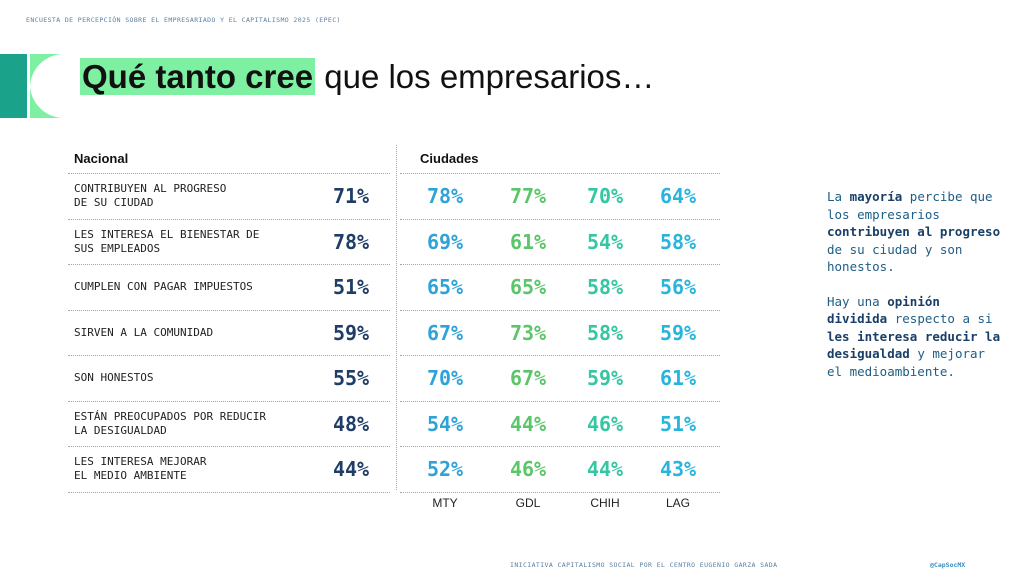 The image size is (1024, 584). I want to click on city-value-lag: 43%, so click(678, 469).